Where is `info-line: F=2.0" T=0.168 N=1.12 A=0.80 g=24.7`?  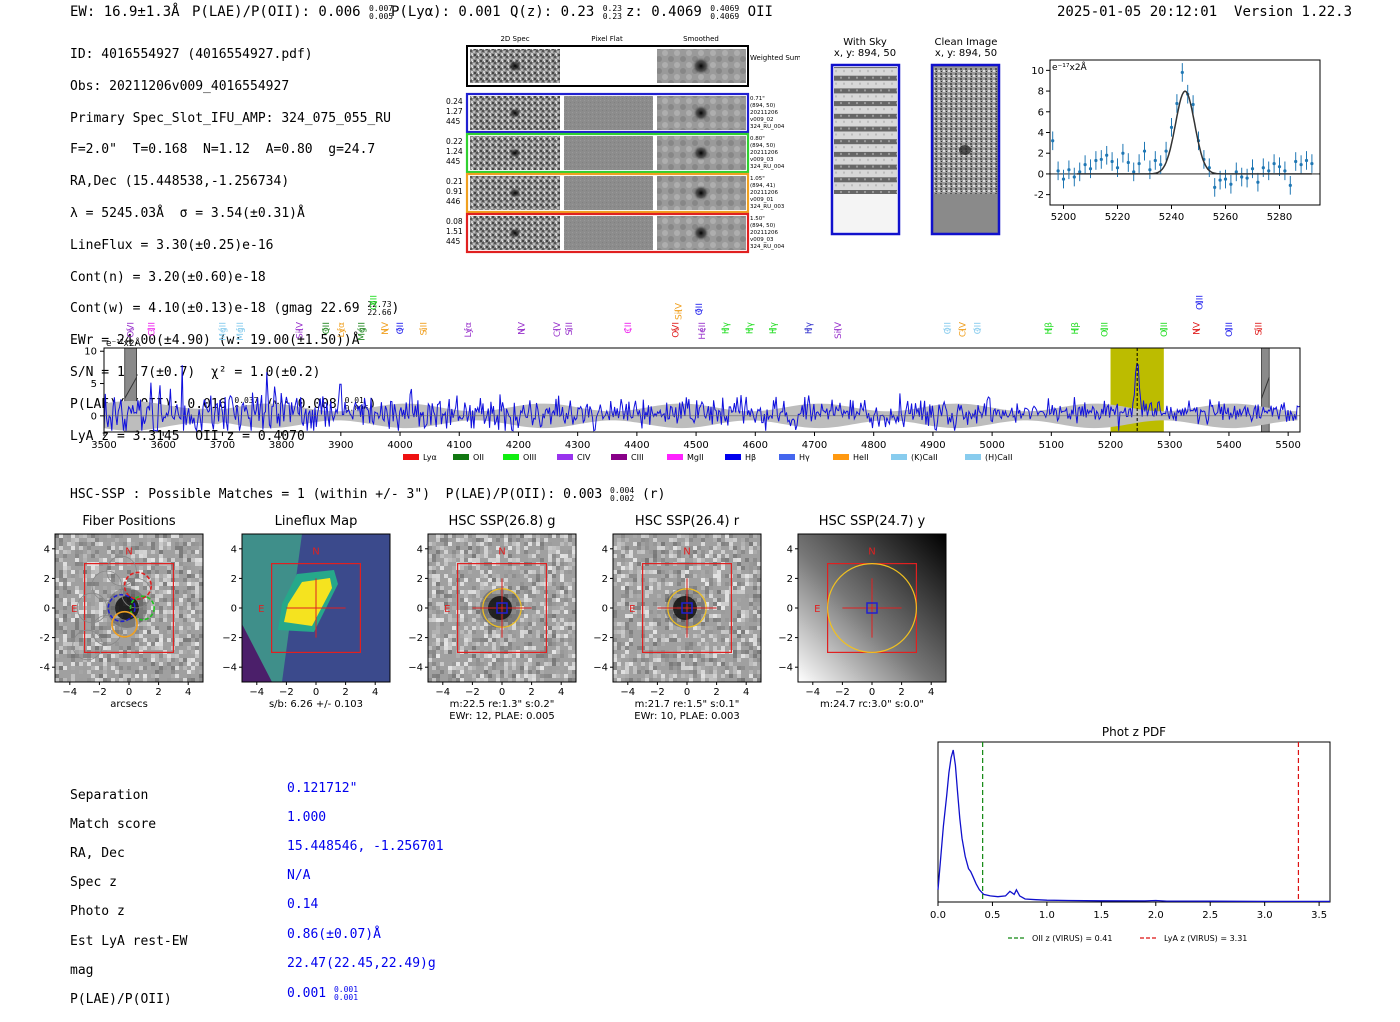 info-line: F=2.0" T=0.168 N=1.12 A=0.80 g=24.7 is located at coordinates (223, 150).